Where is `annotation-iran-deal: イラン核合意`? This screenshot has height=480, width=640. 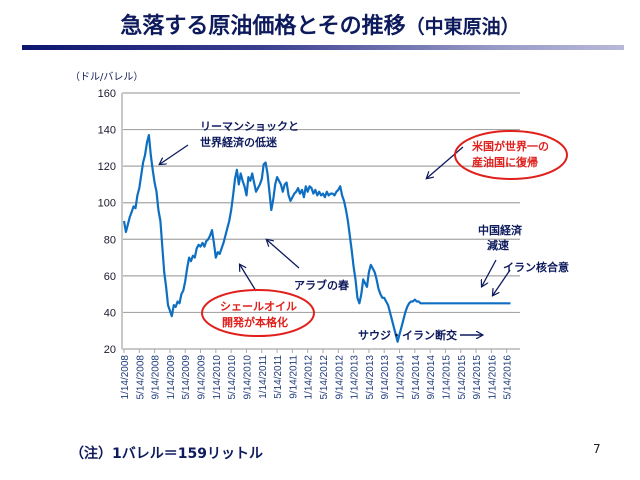 annotation-iran-deal: イラン核合意 is located at coordinates (536, 267).